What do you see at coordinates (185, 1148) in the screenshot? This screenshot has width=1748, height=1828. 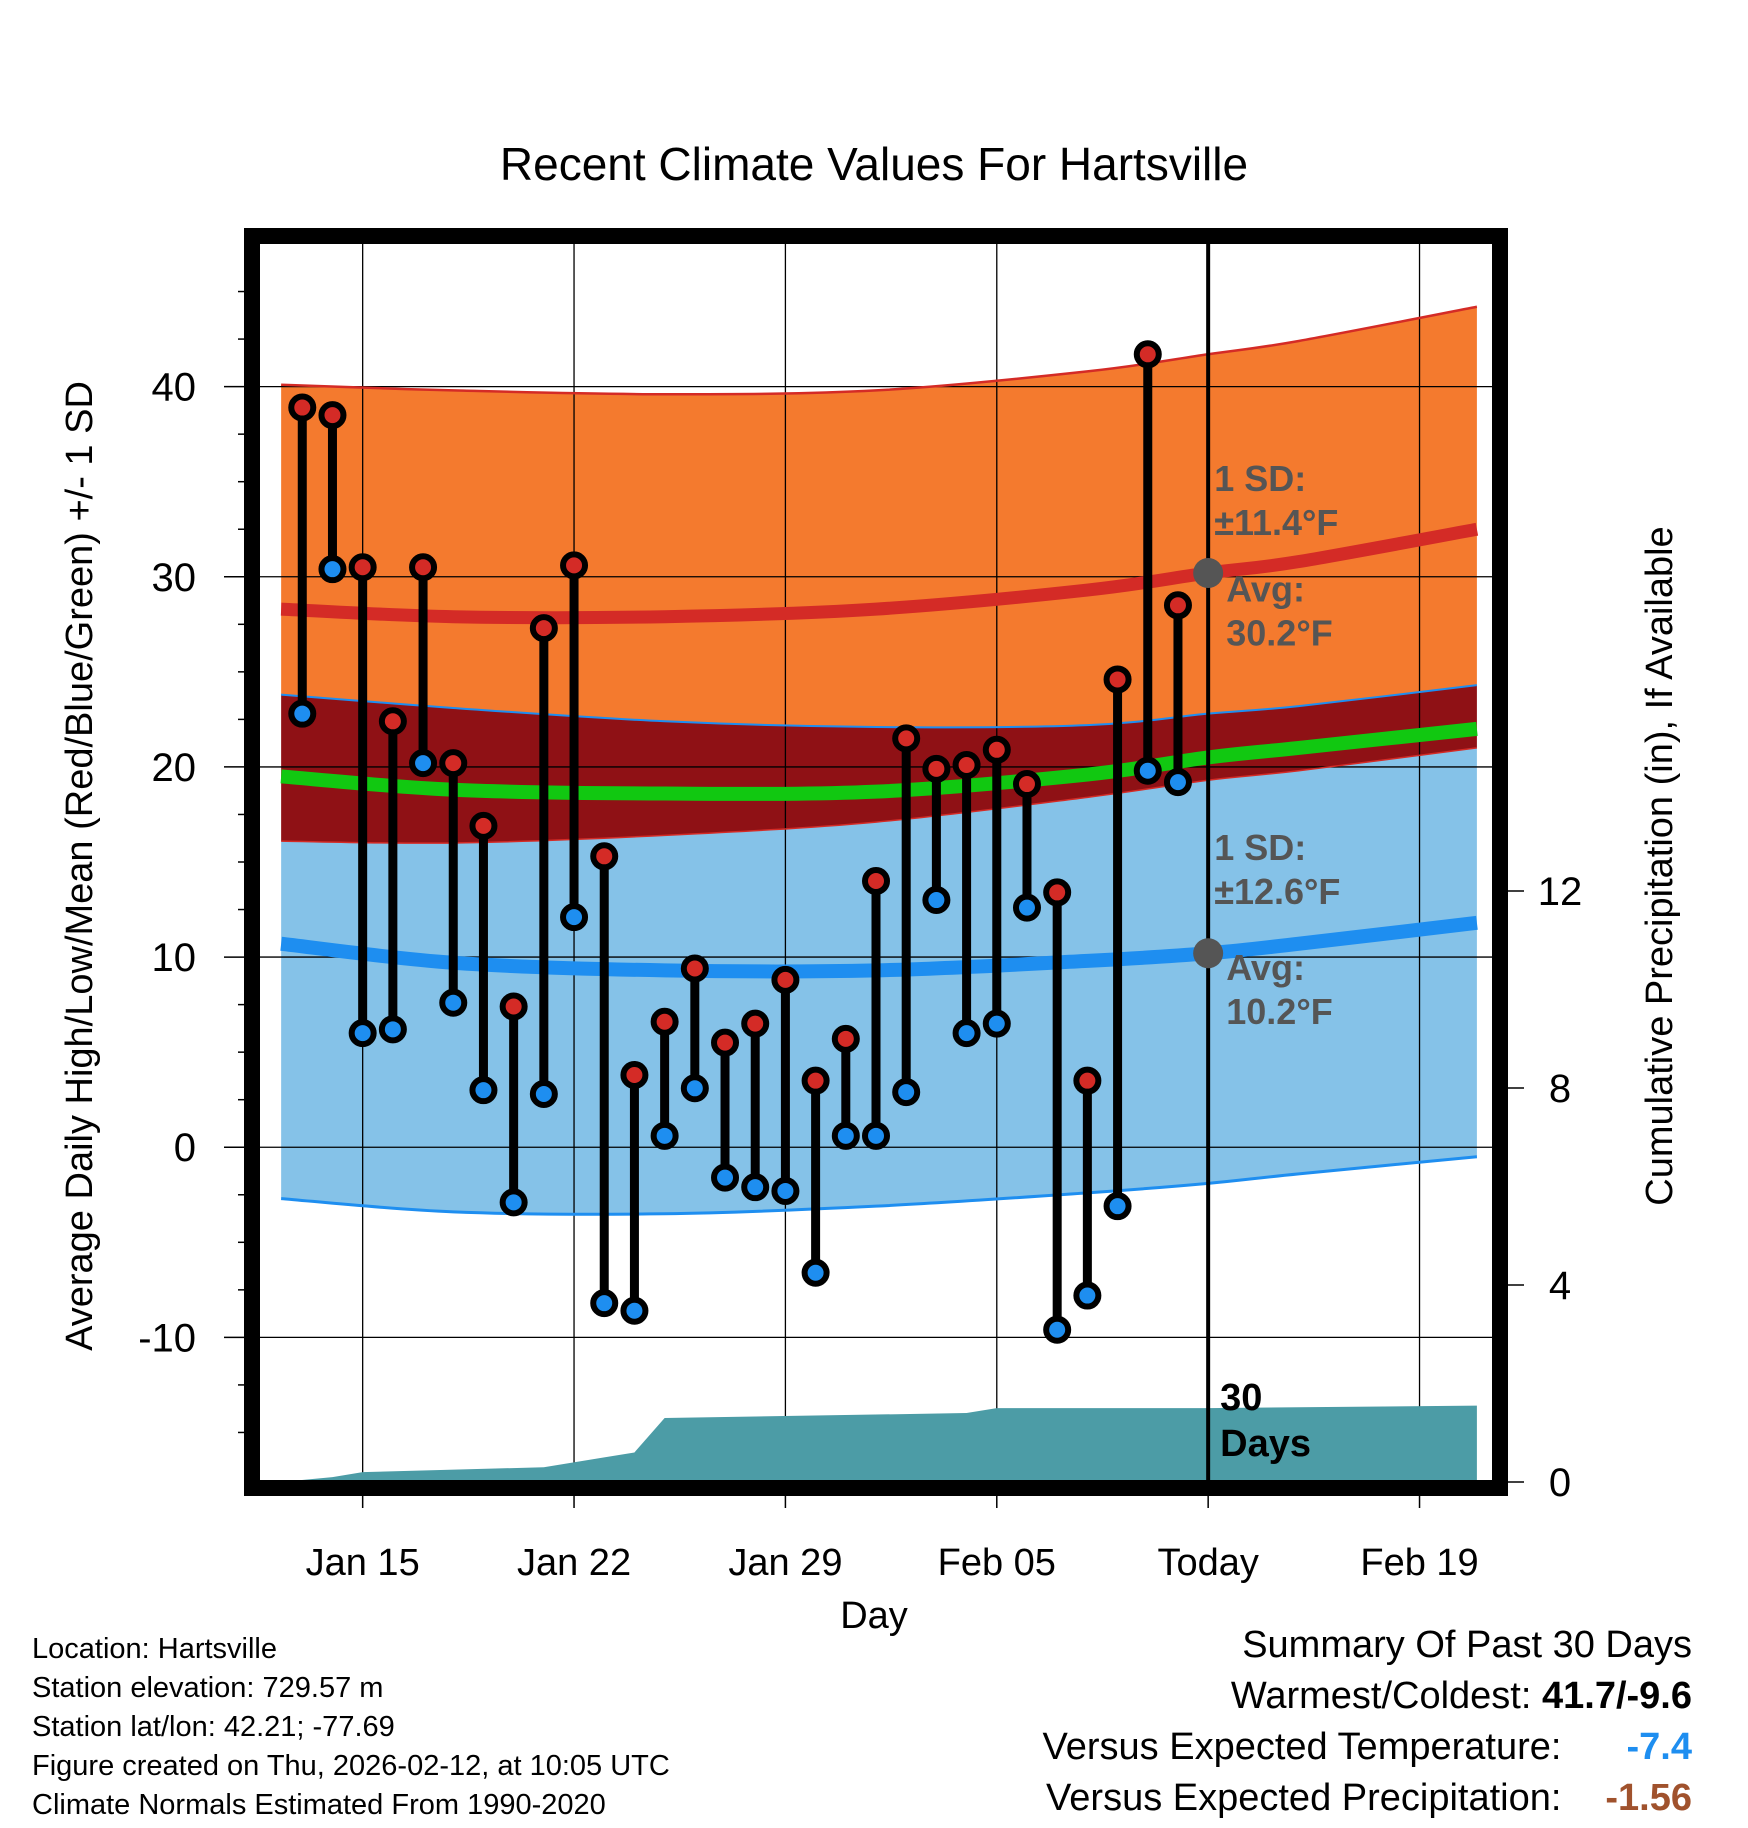 I see `y-tick-label: 0` at bounding box center [185, 1148].